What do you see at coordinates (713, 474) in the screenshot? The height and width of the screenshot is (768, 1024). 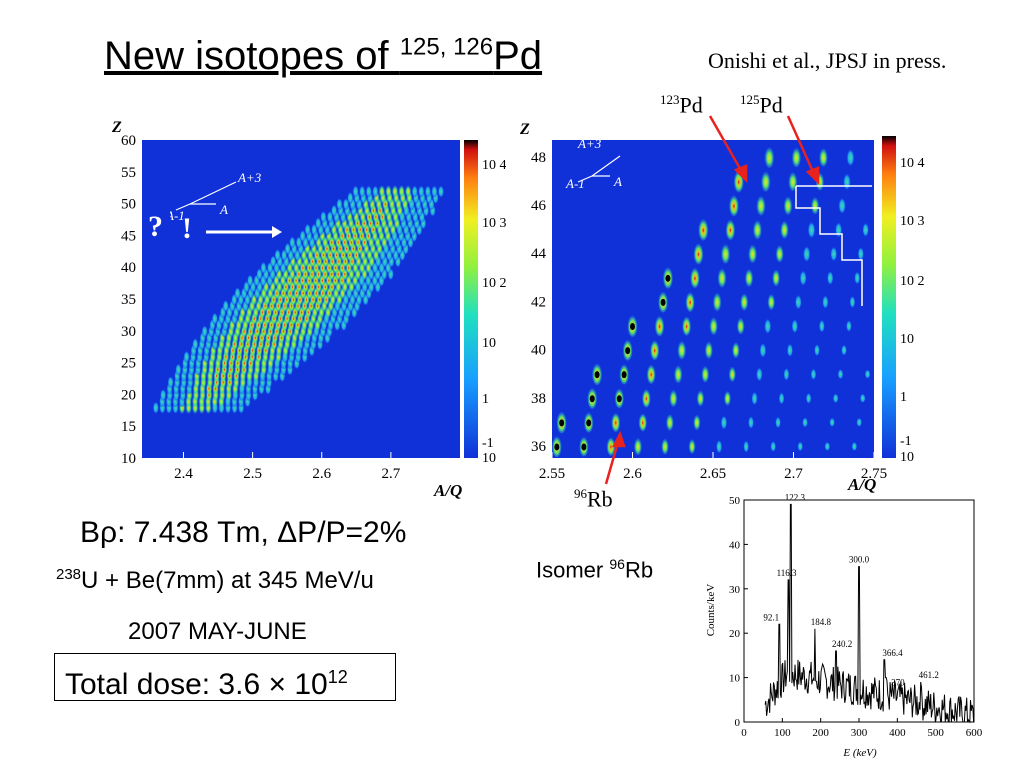 I see `right-xtick-label: 2.65` at bounding box center [713, 474].